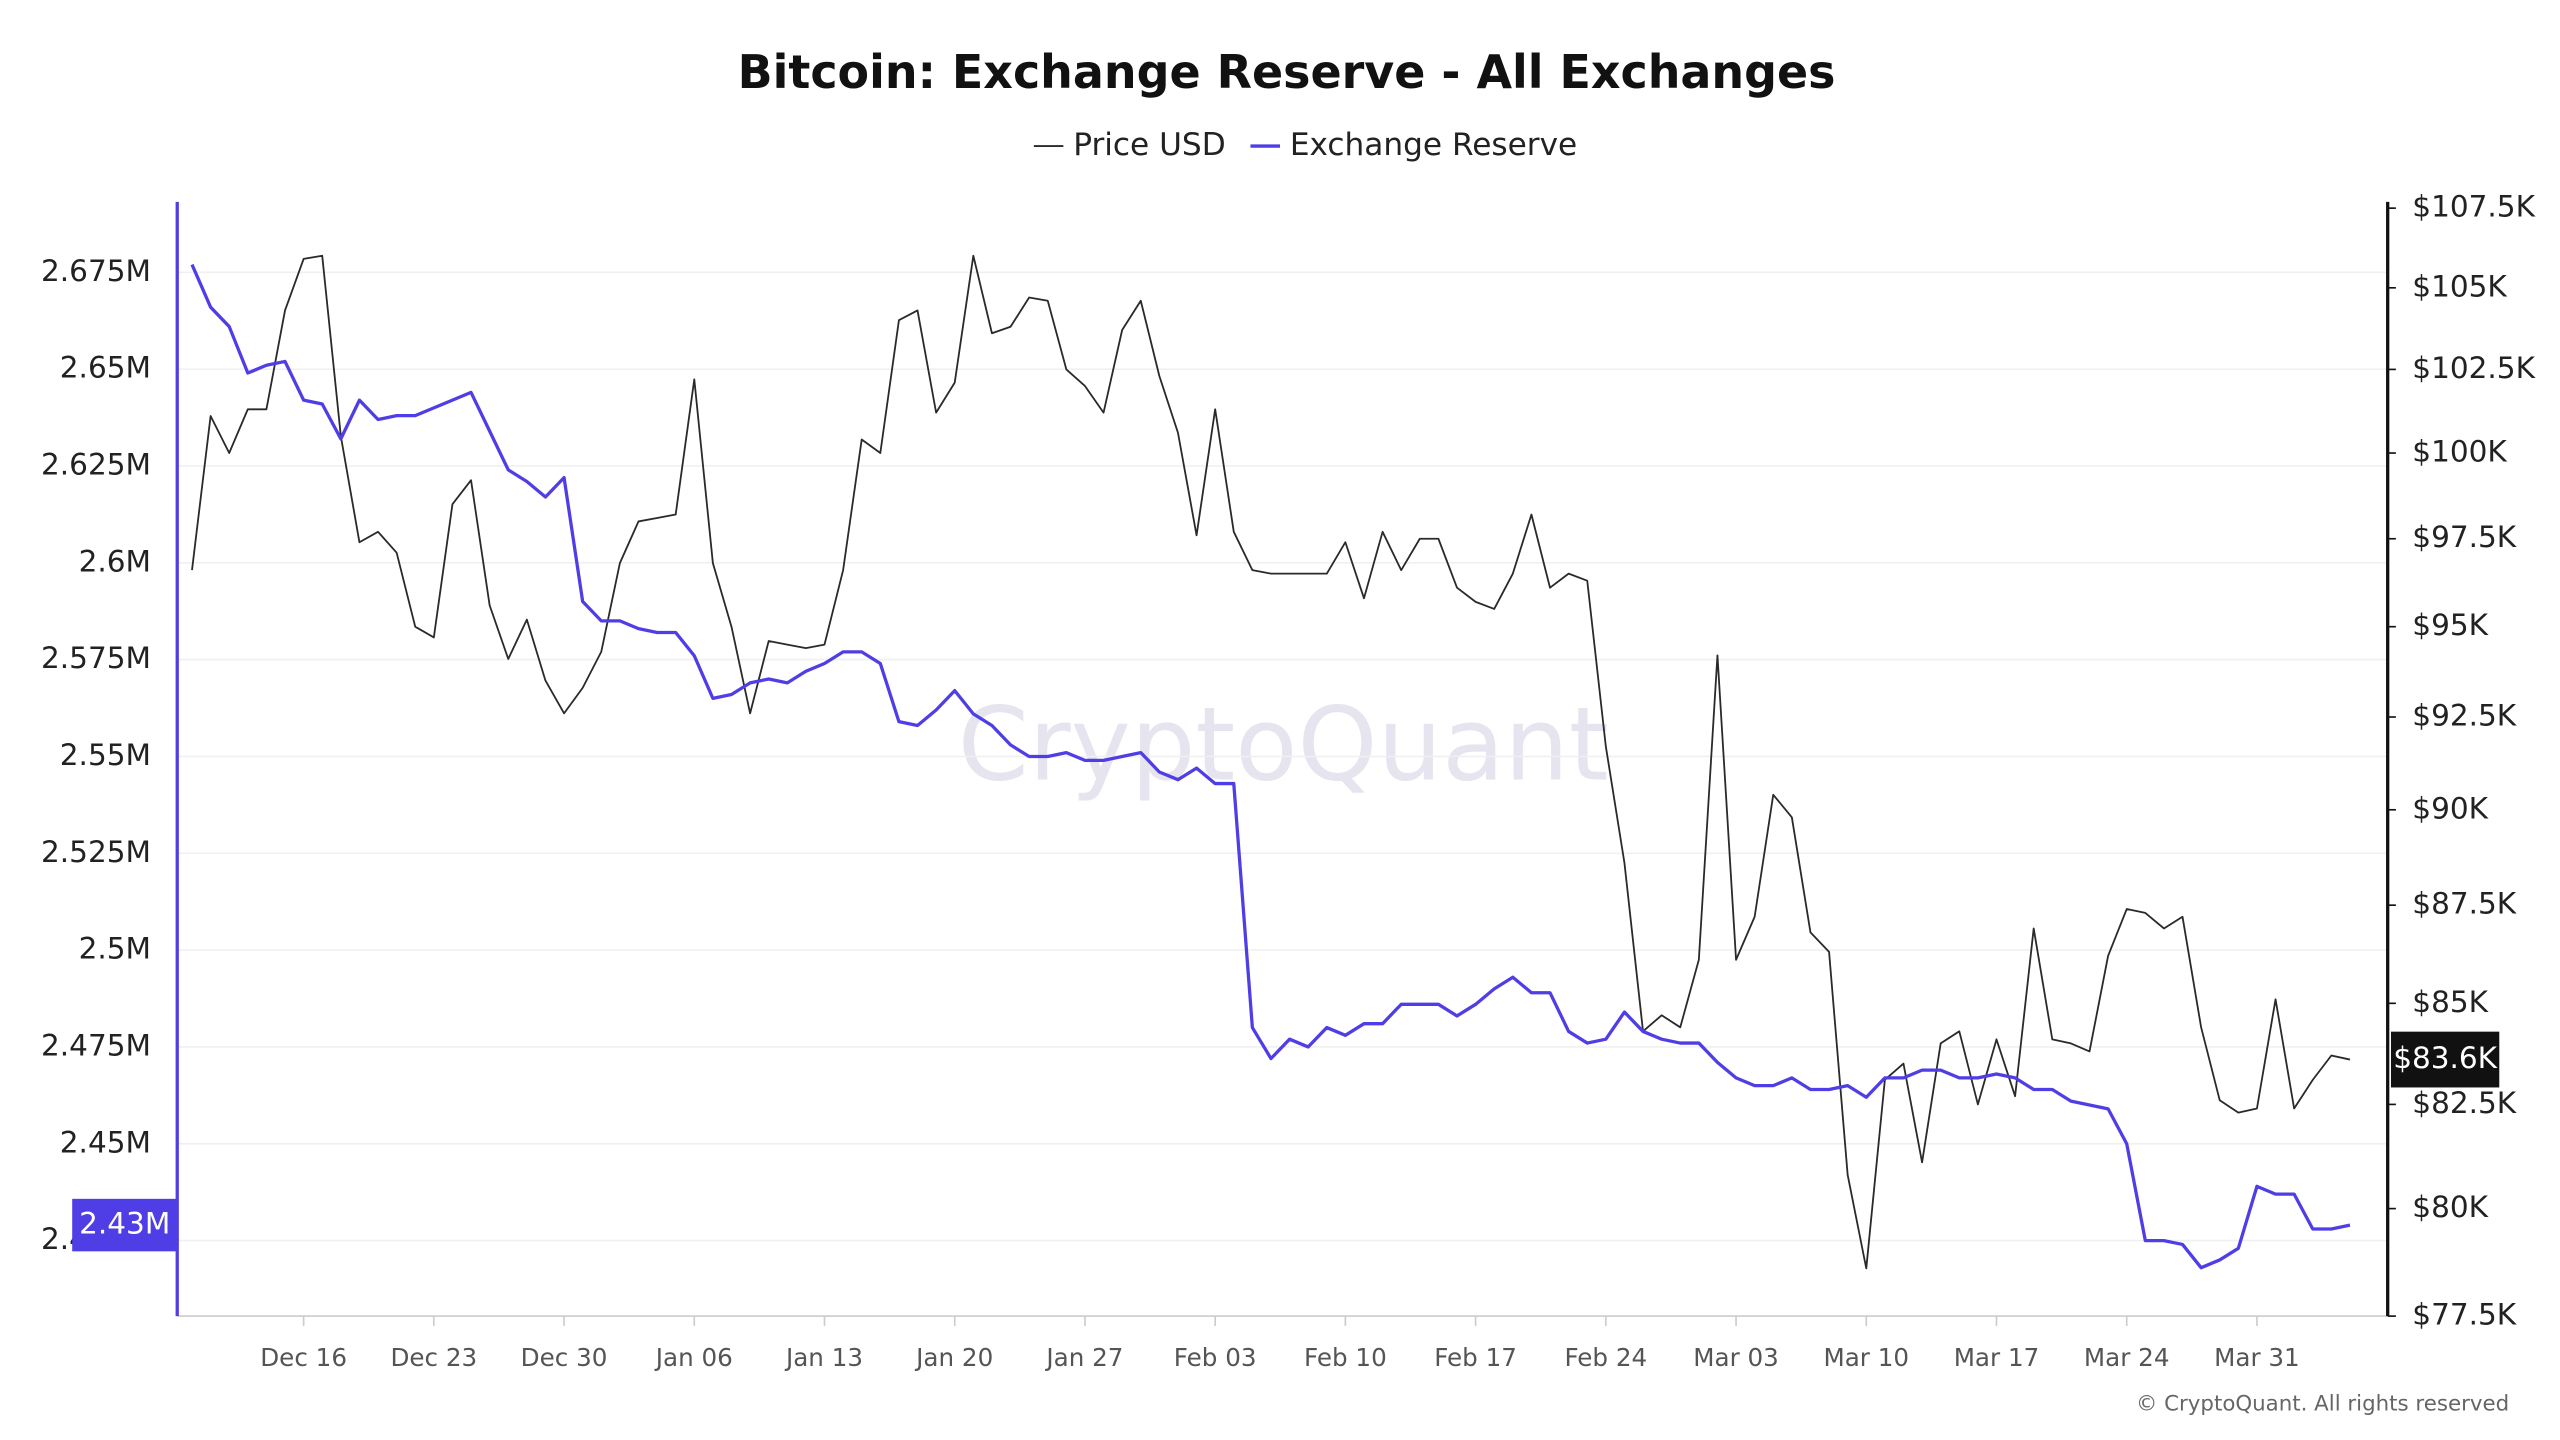 This screenshot has height=1440, width=2560. I want to click on y-tick-label: 2.5M, so click(115, 949).